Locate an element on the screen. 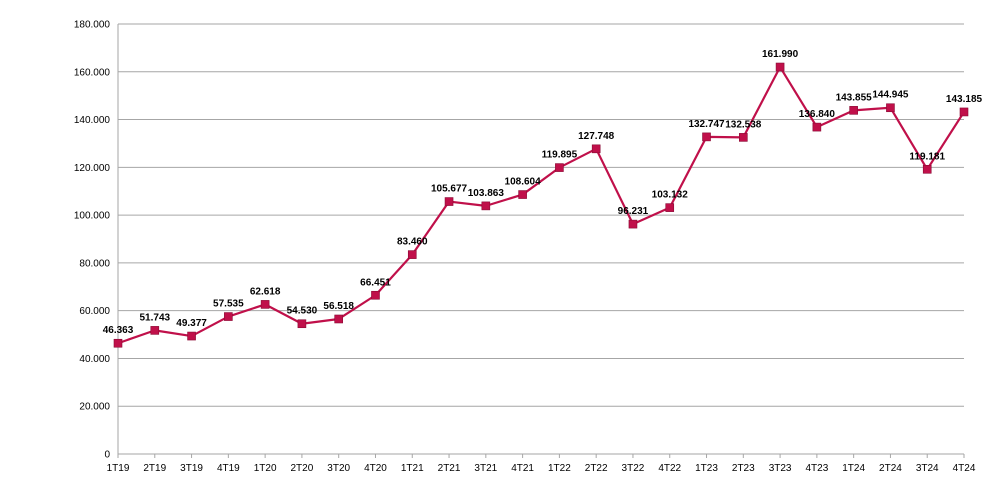 The image size is (1003, 498). y-tick-label: 140.000 is located at coordinates (92, 120).